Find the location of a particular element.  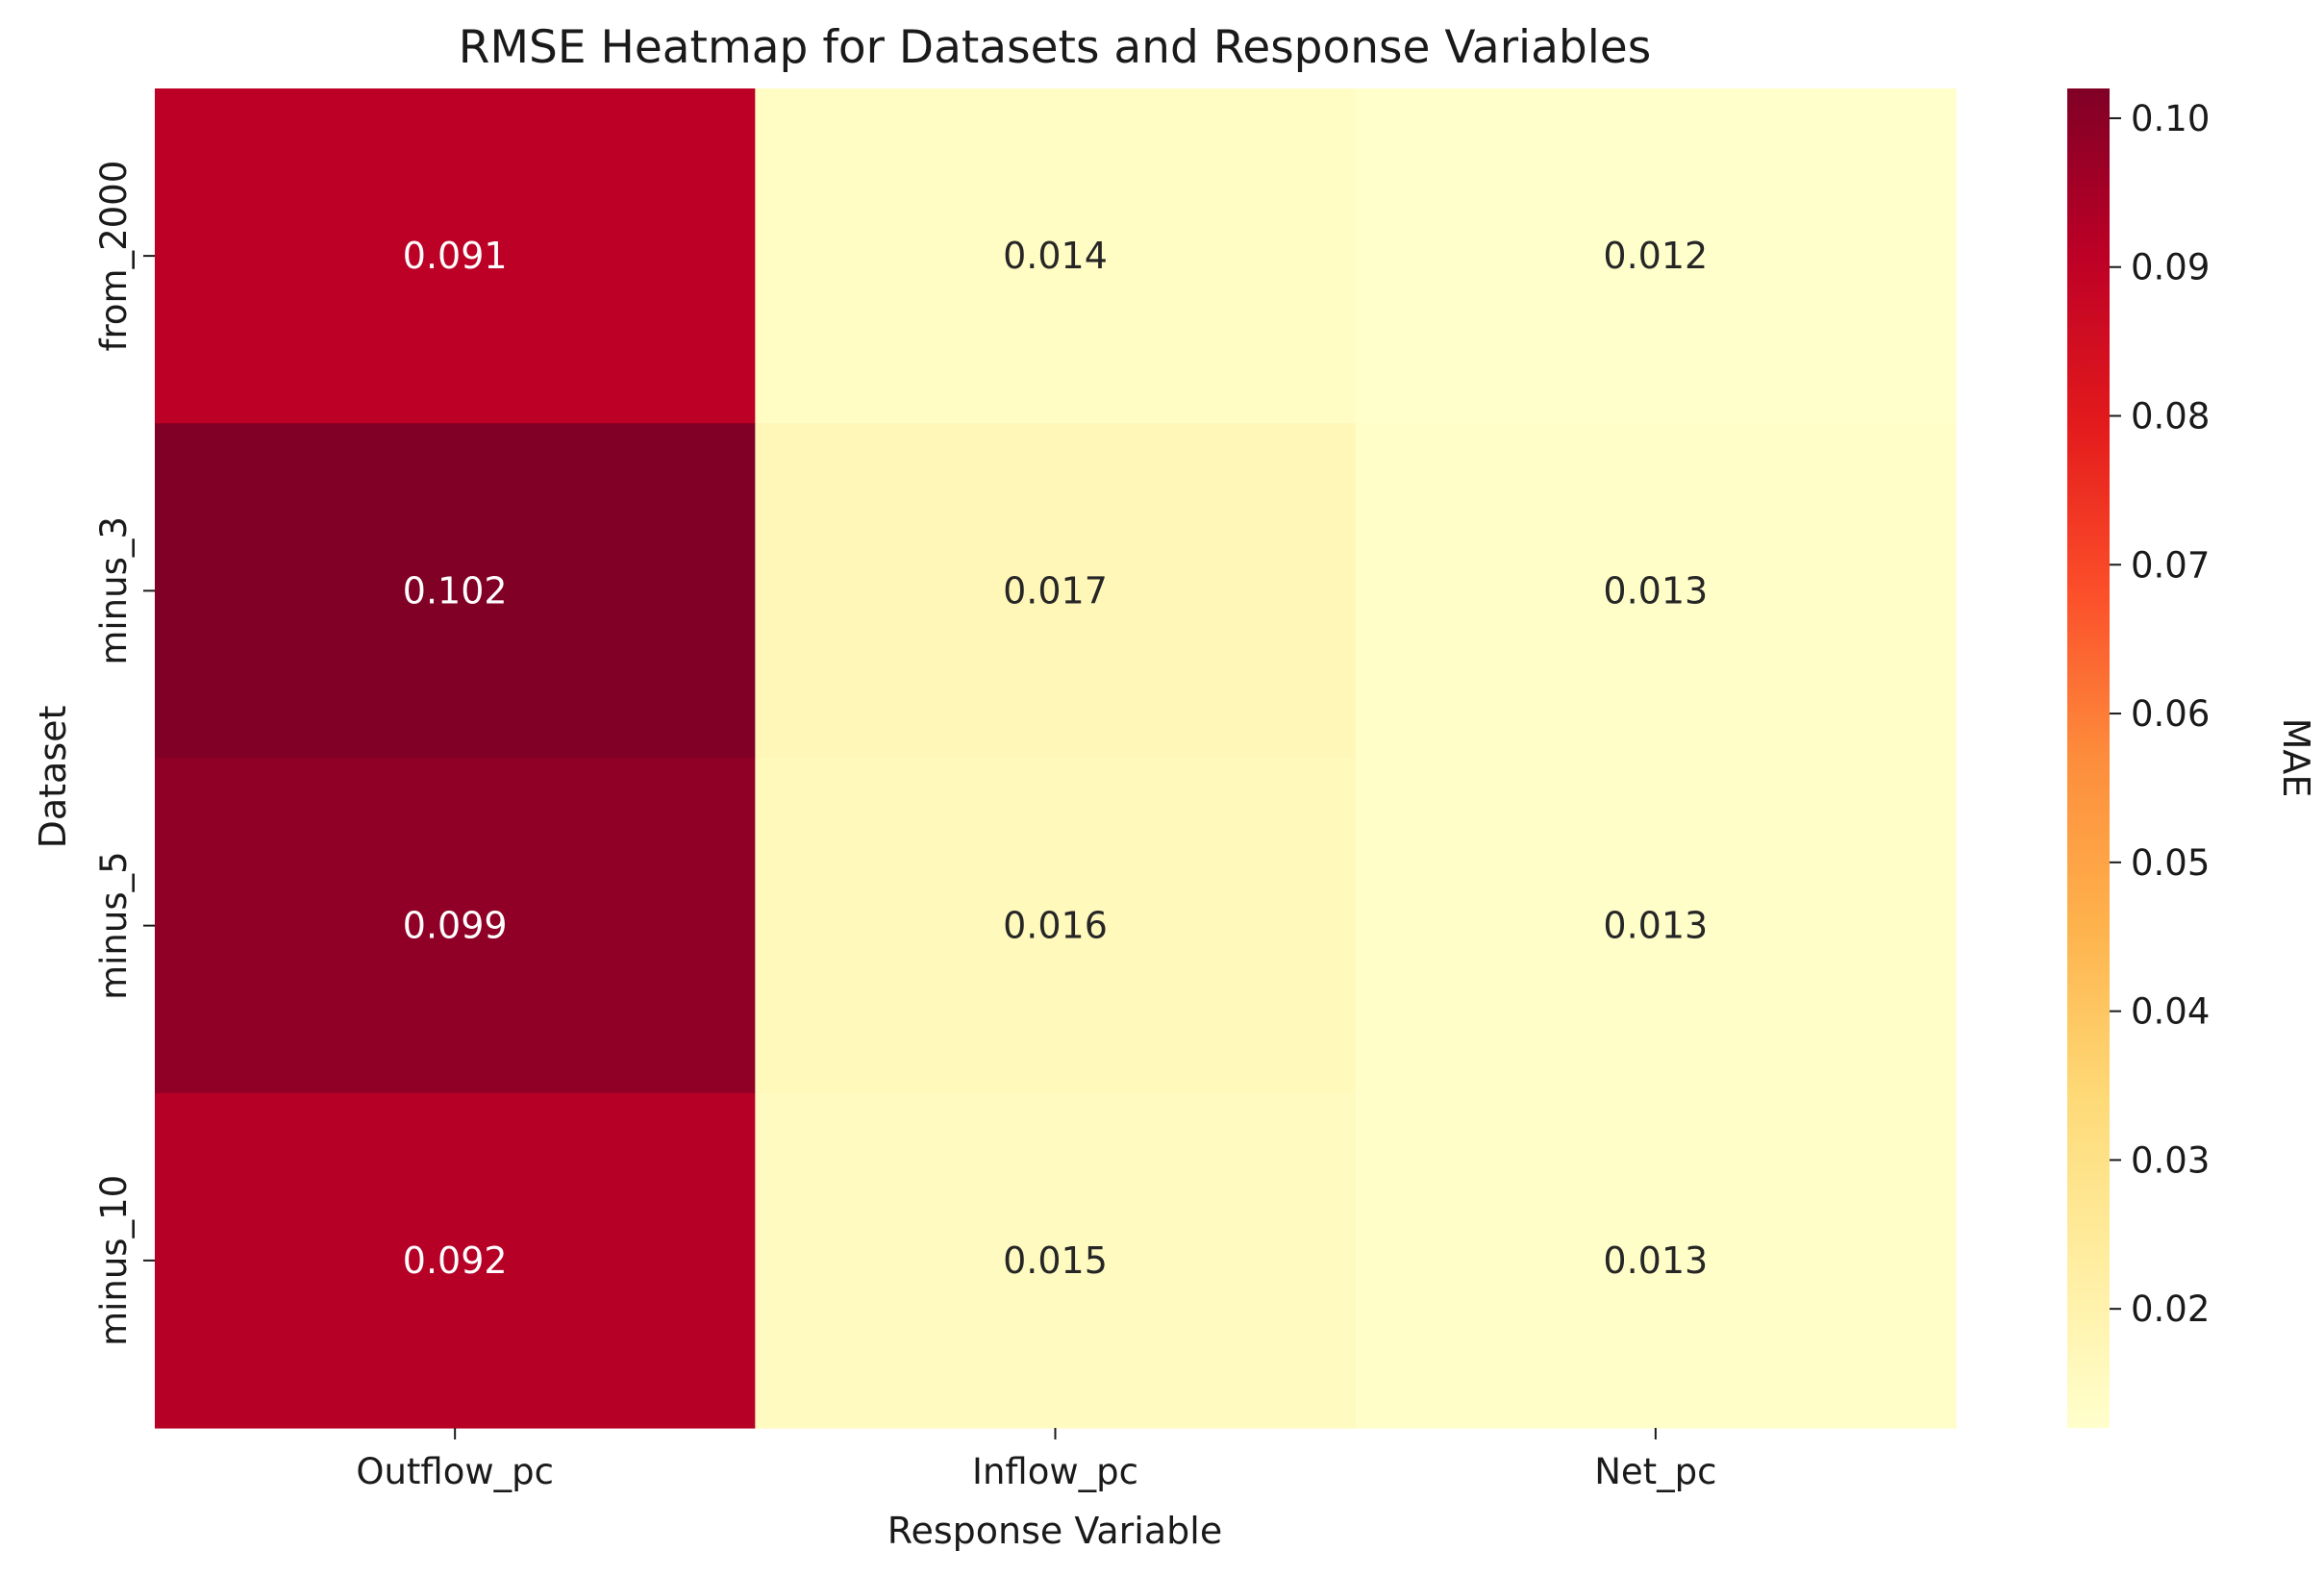

y-axis-ticks: from_2000 minus_3 minus_5 minus_10 is located at coordinates (124, 753).